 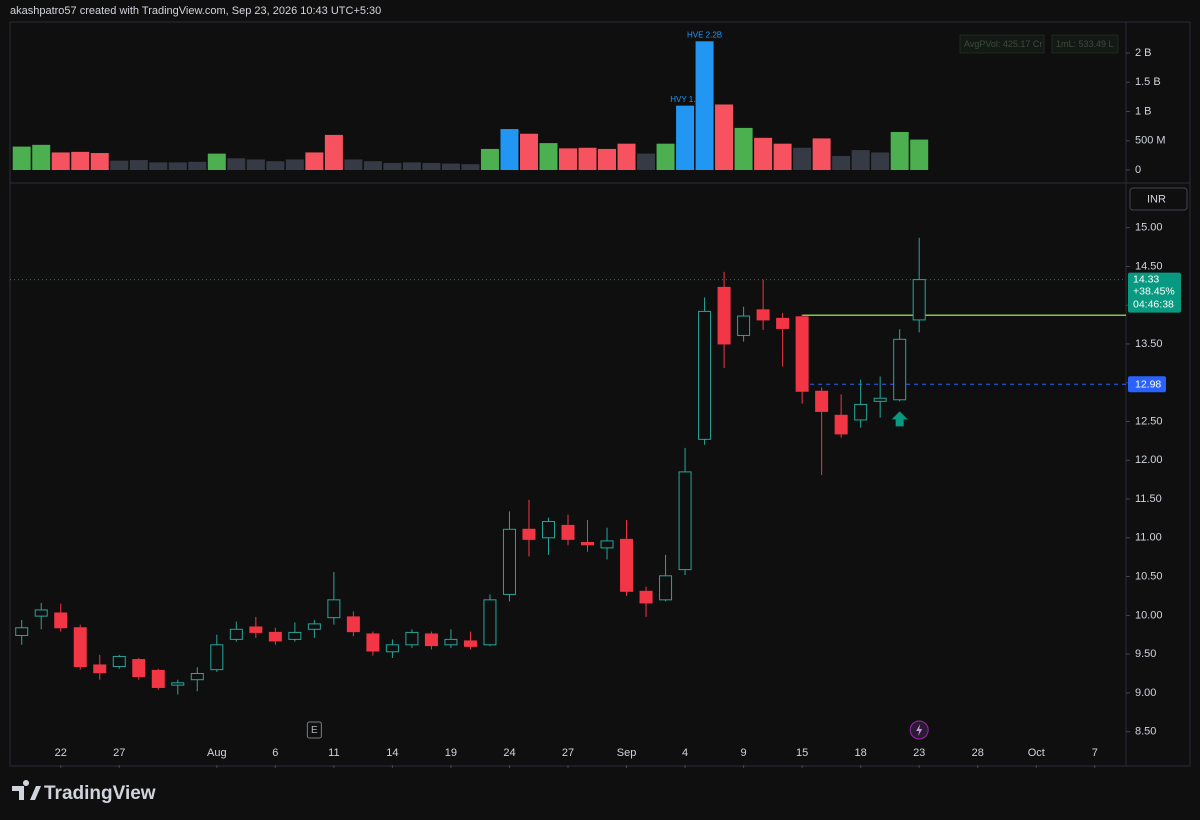 I want to click on y-tick-label: 14.50, so click(x=1149, y=266).